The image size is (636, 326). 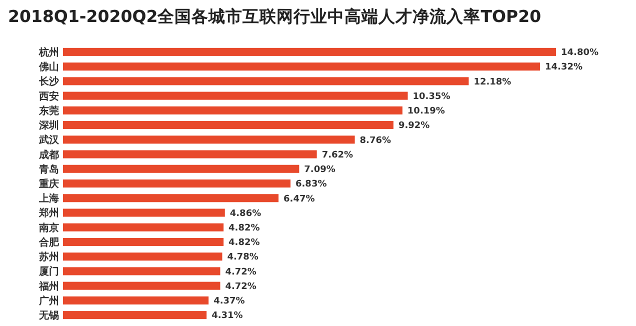 What do you see at coordinates (48, 213) in the screenshot?
I see `y-tick-label: 郑州` at bounding box center [48, 213].